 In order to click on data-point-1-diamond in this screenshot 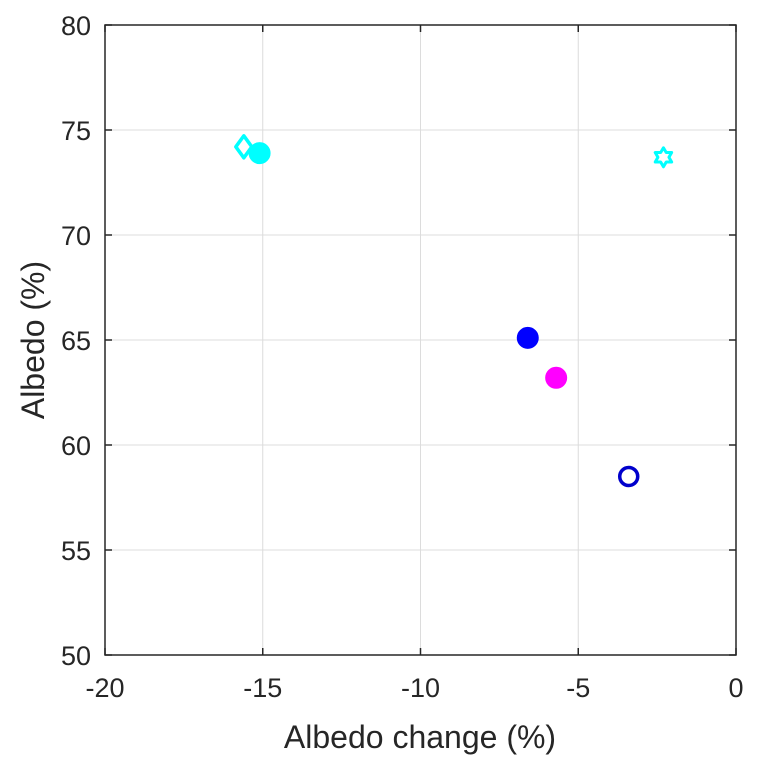, I will do `click(244, 147)`.